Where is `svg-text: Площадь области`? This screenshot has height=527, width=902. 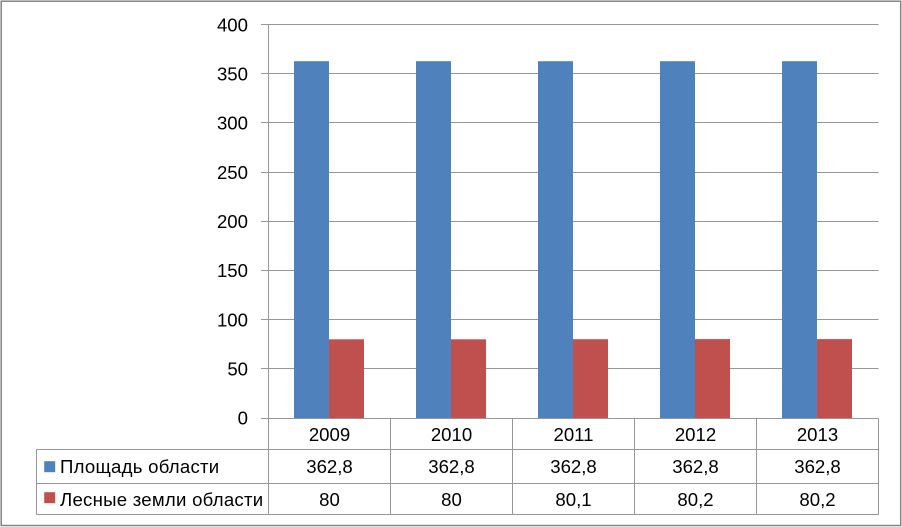 svg-text: Площадь области is located at coordinates (139, 466).